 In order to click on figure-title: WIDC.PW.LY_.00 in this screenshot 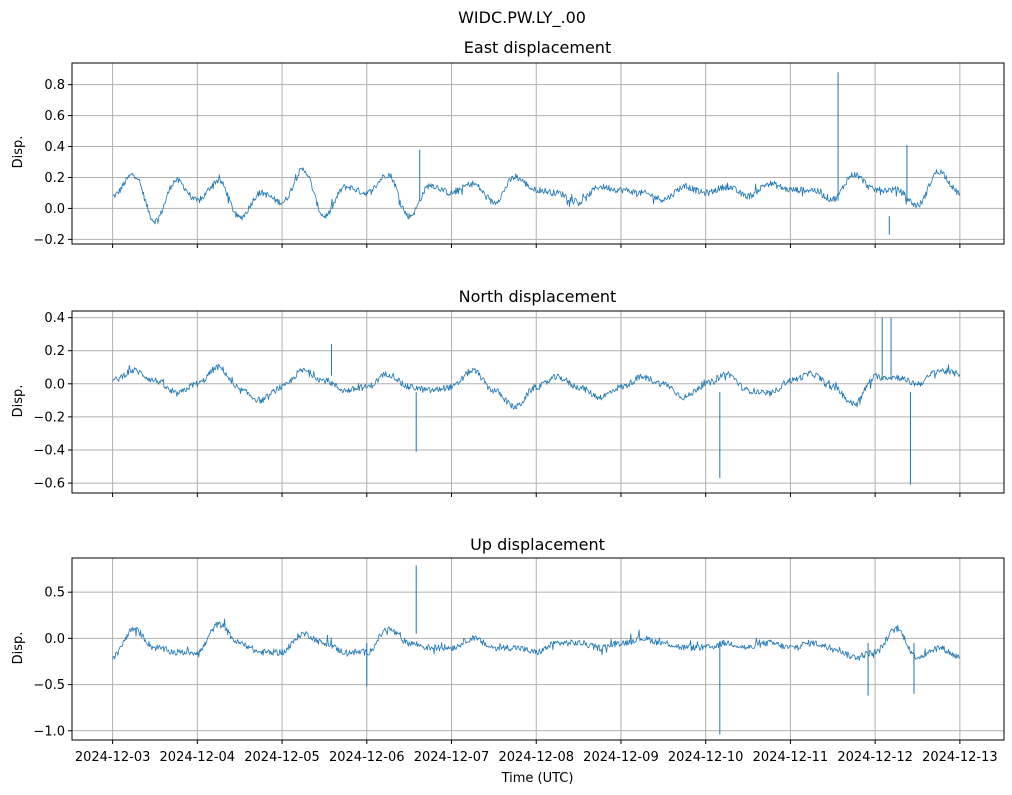, I will do `click(522, 18)`.